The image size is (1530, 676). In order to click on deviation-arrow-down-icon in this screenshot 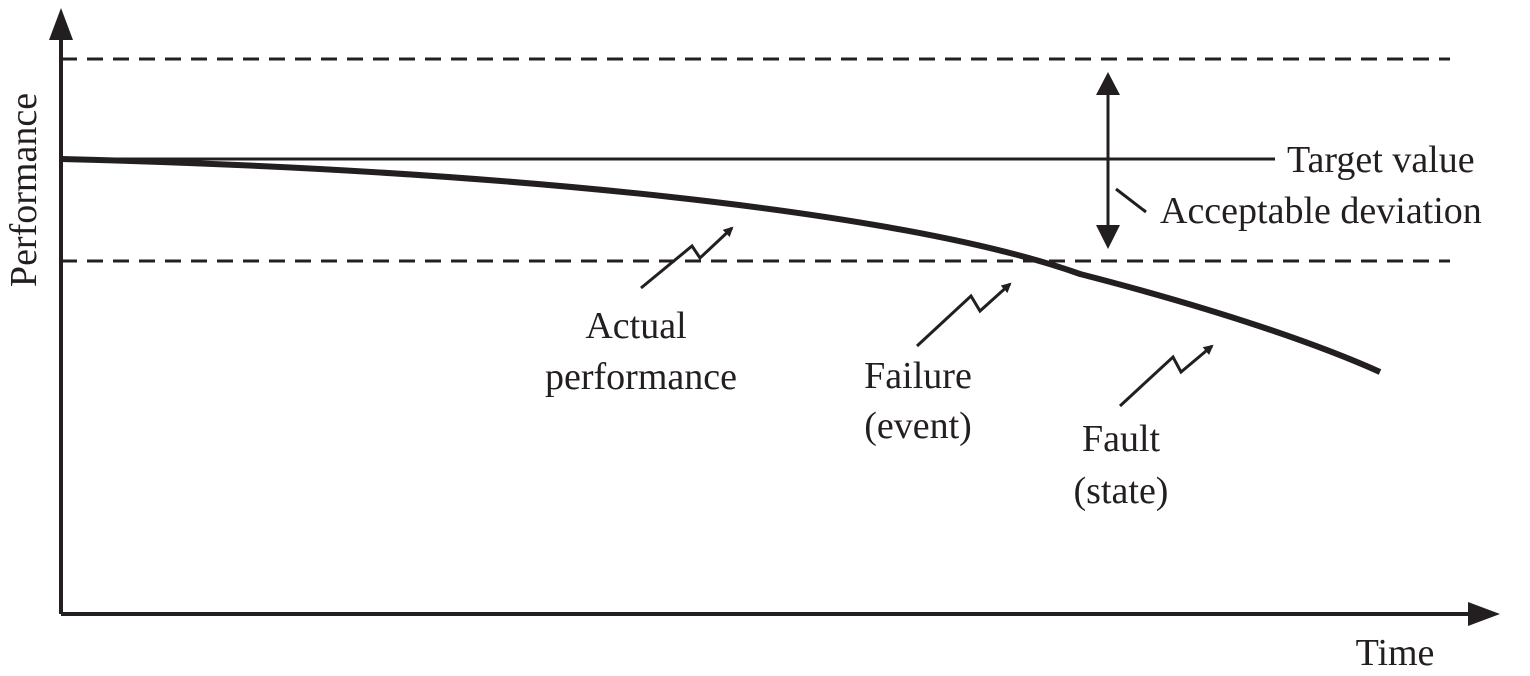, I will do `click(1108, 237)`.